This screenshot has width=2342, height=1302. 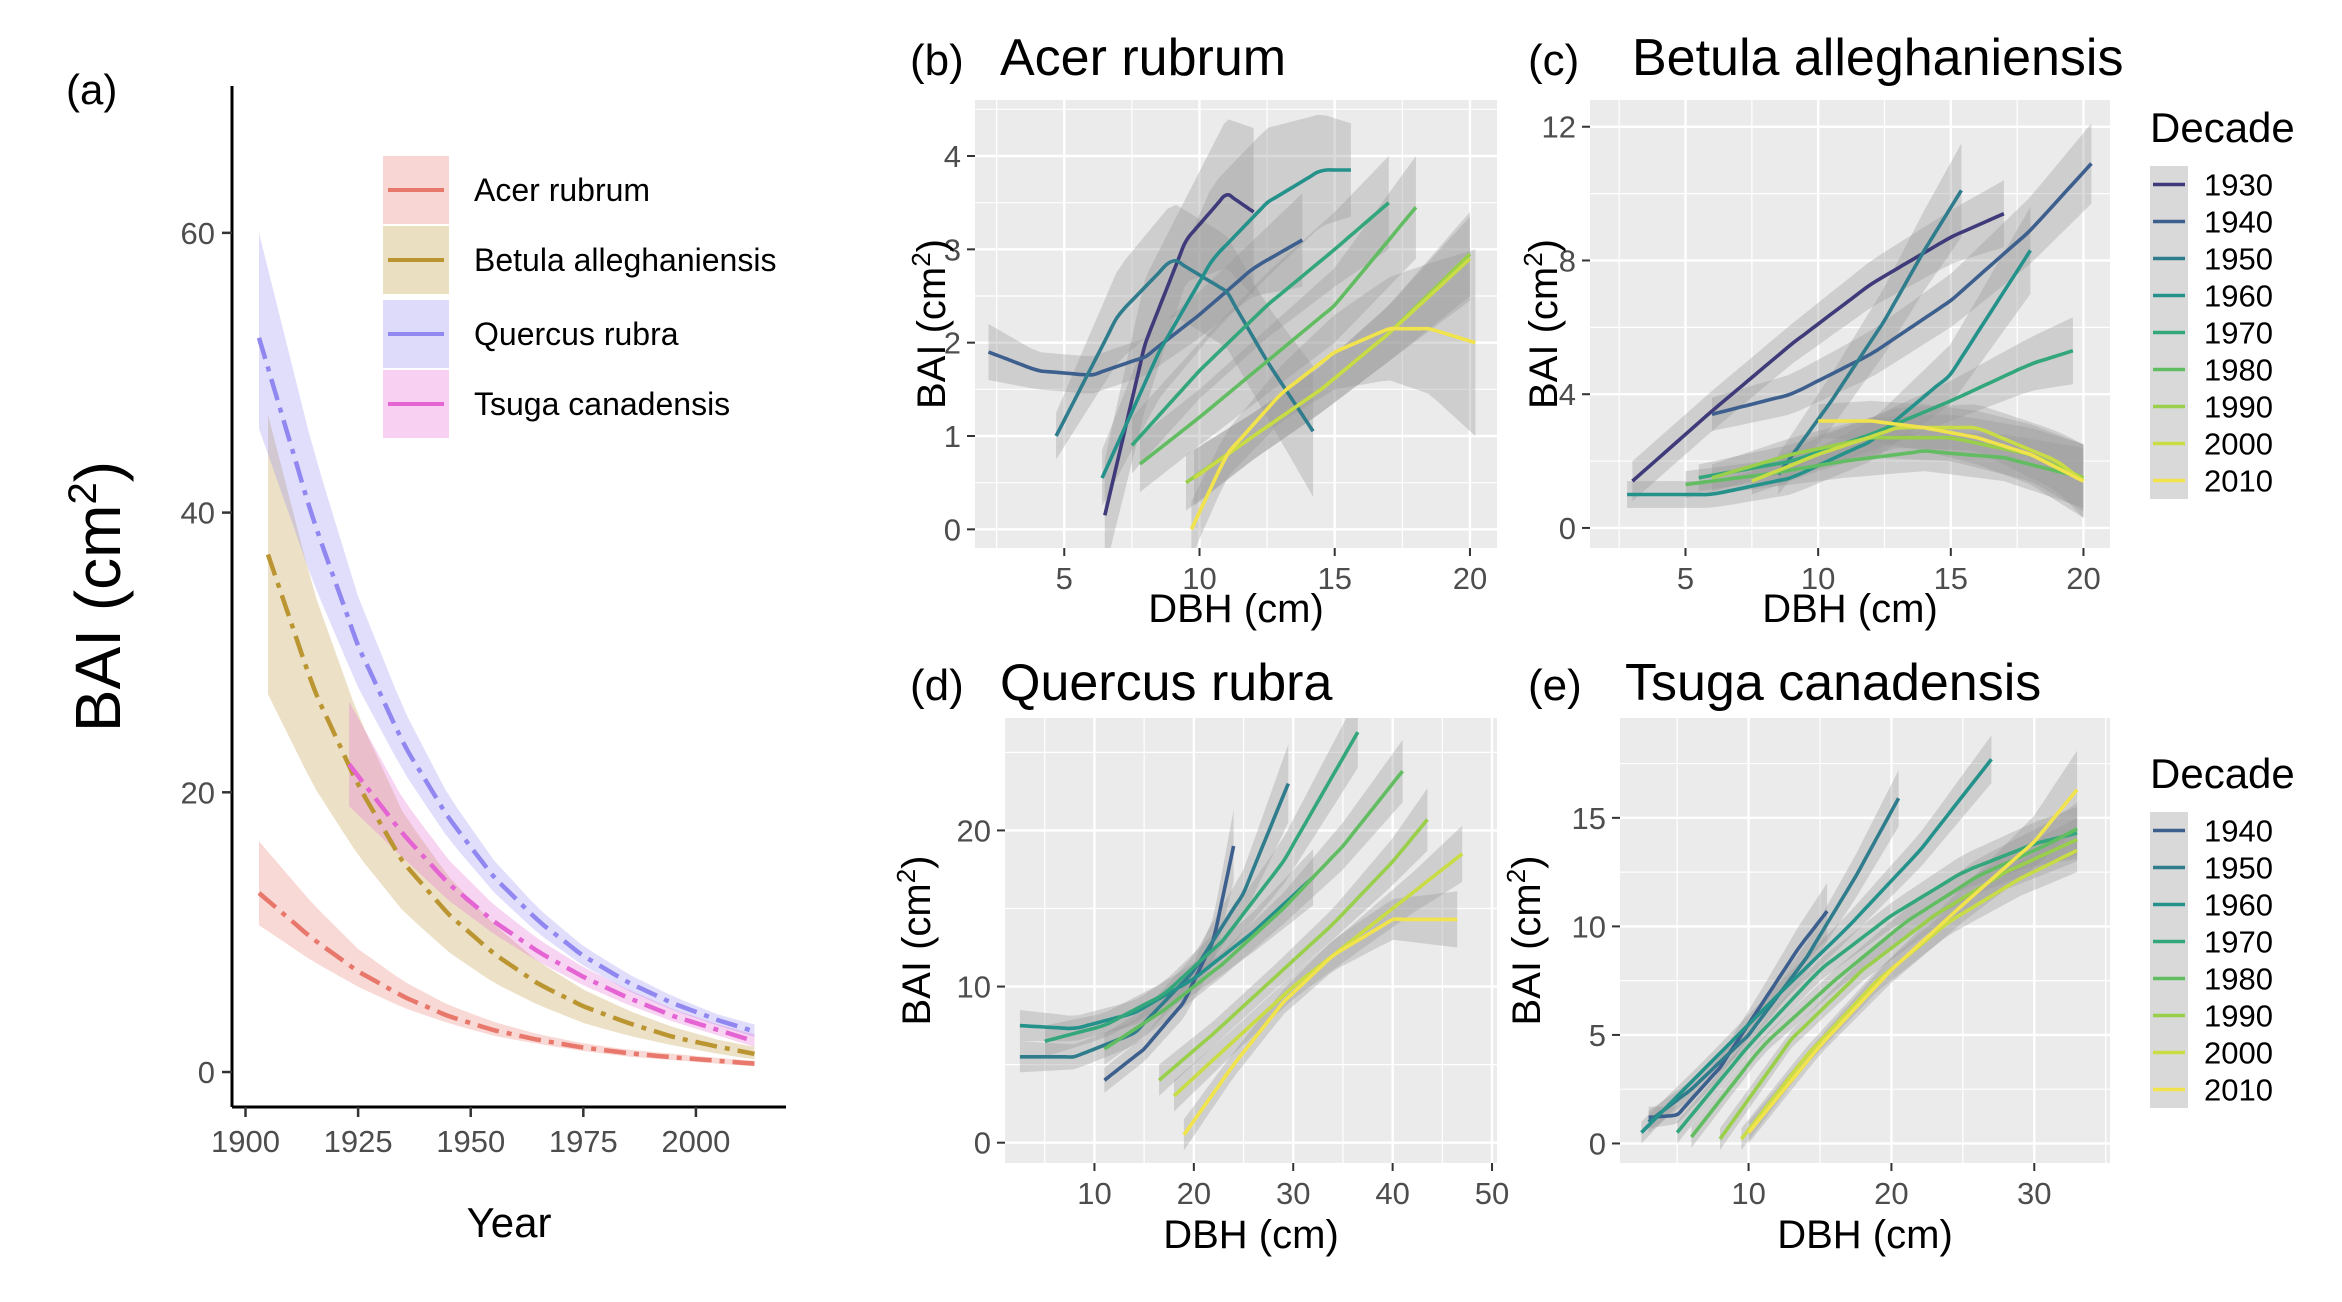 I want to click on x-tick-label: 1975, so click(x=583, y=1141).